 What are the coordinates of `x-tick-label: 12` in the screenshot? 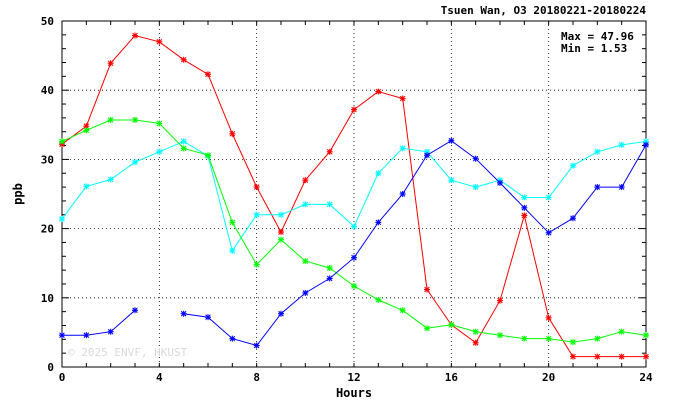 It's located at (353, 377).